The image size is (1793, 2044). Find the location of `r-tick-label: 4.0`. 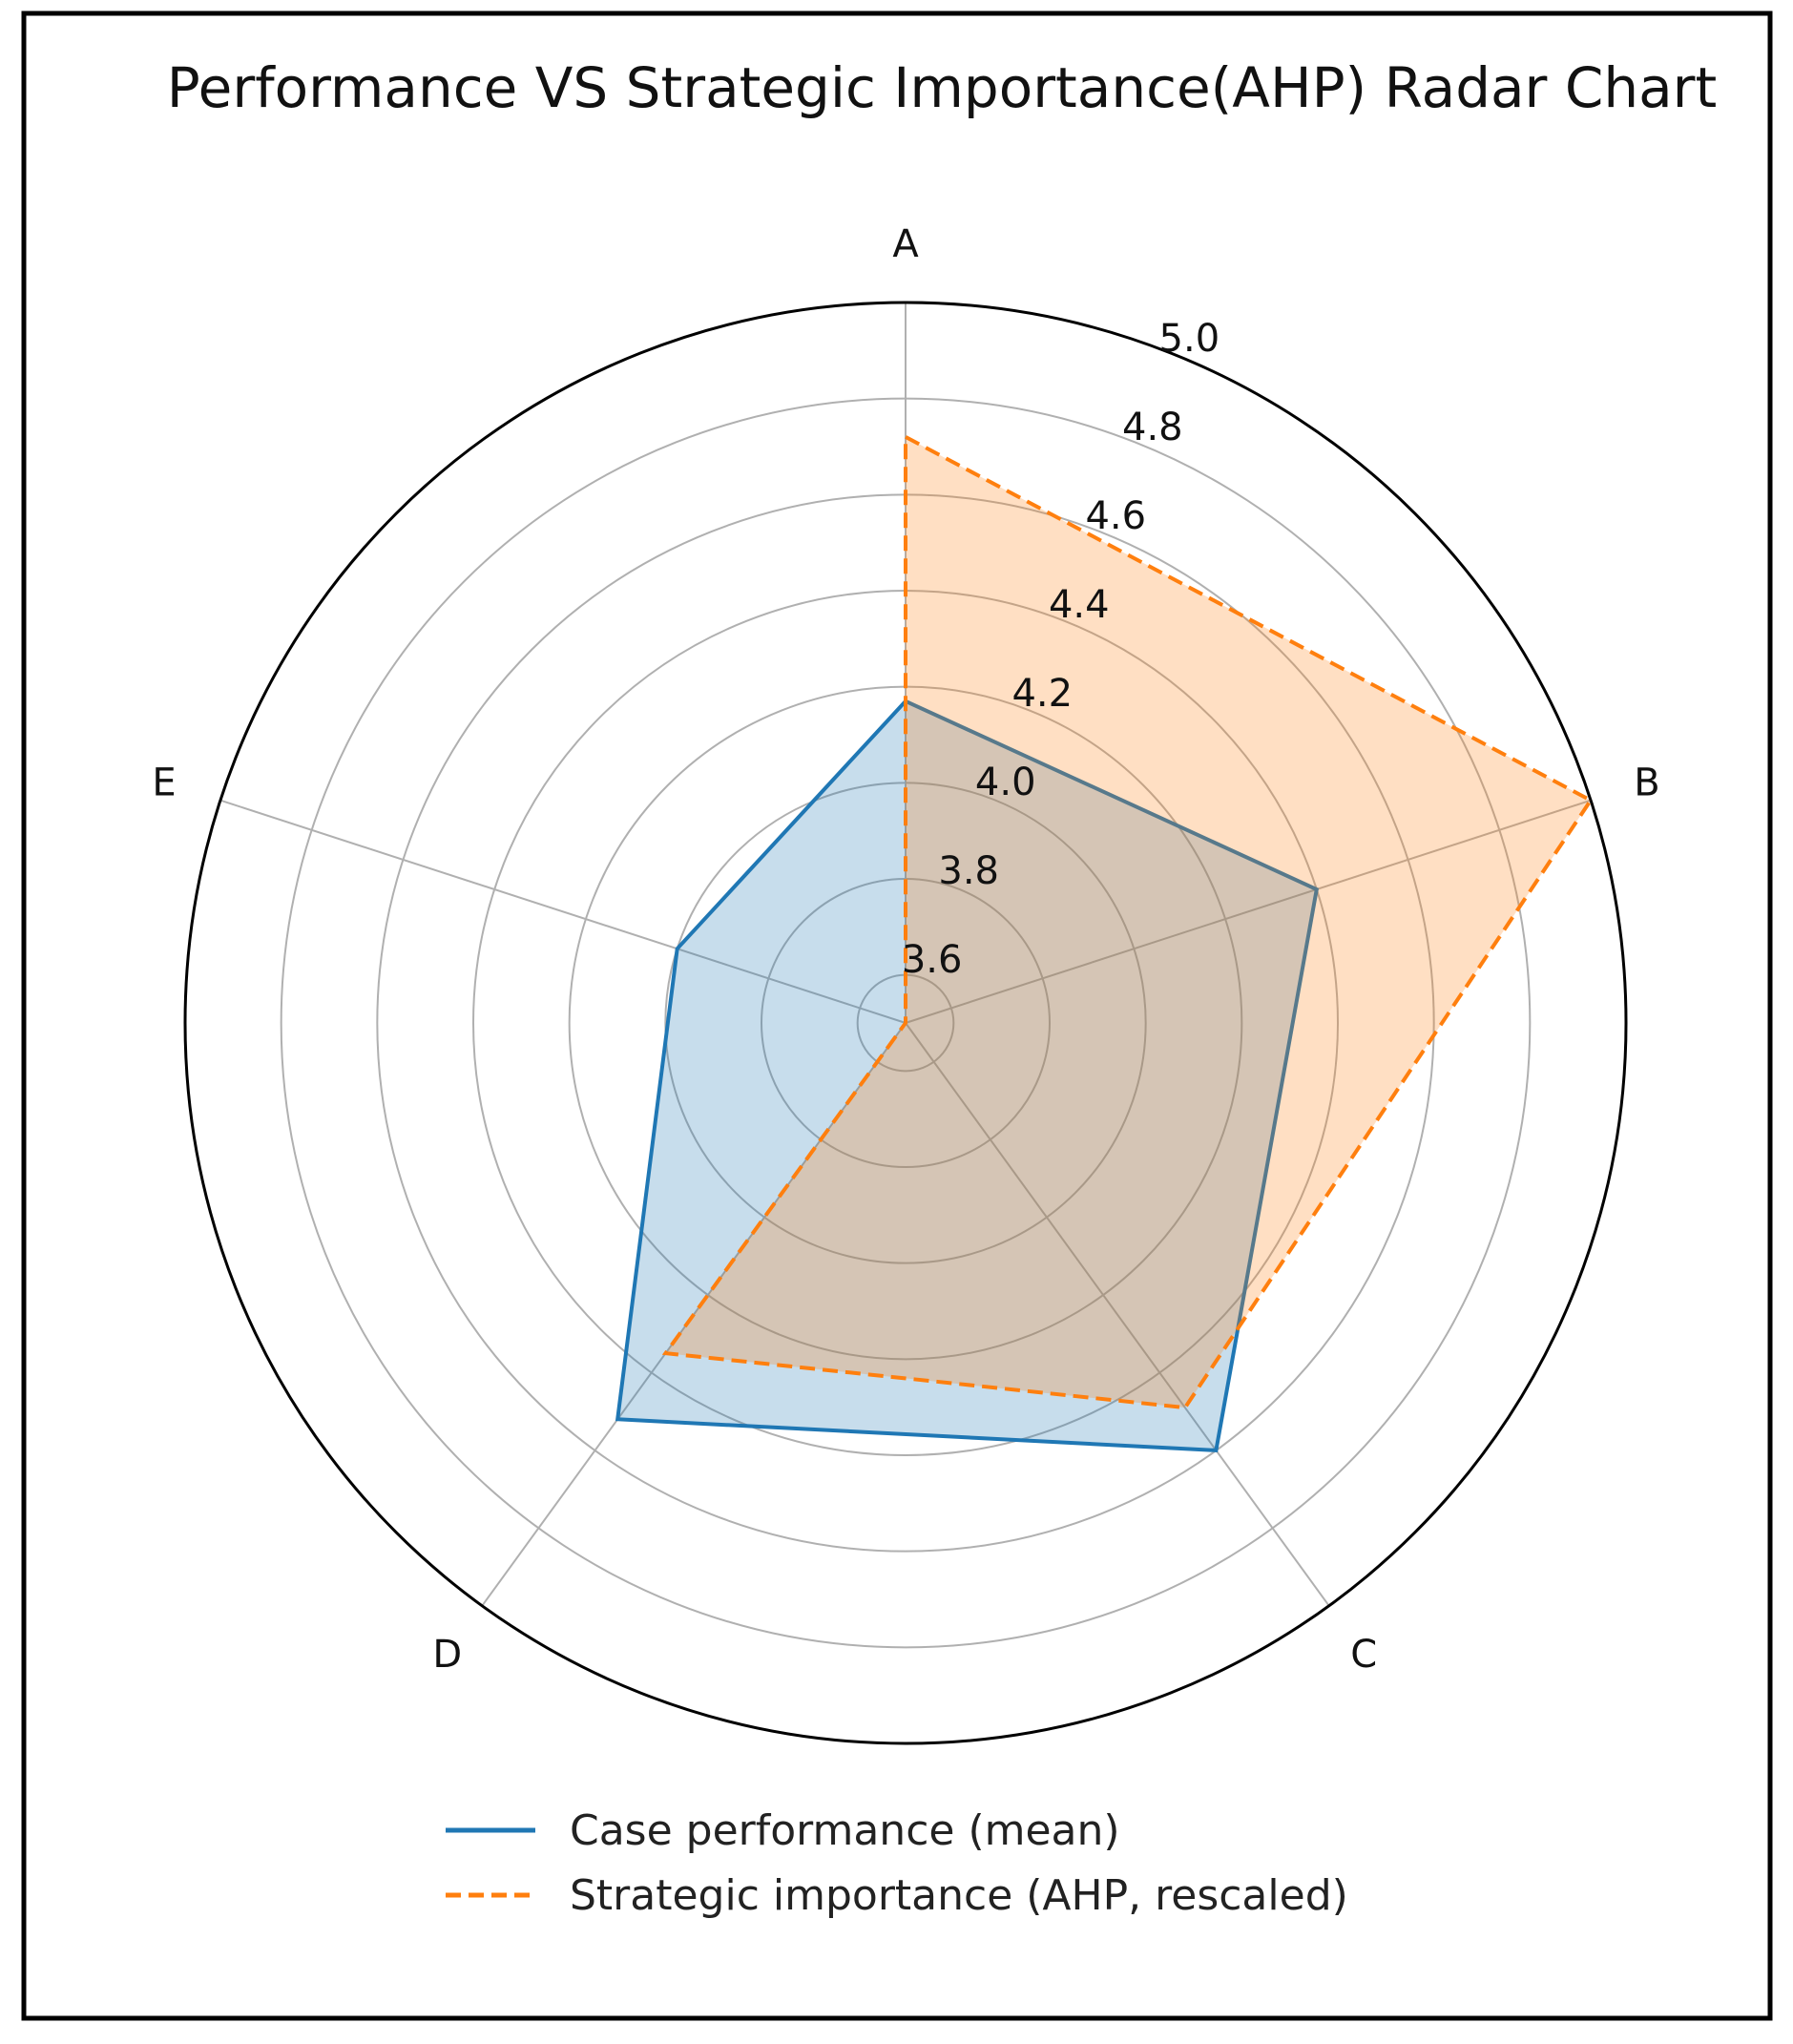

r-tick-label: 4.0 is located at coordinates (1005, 782).